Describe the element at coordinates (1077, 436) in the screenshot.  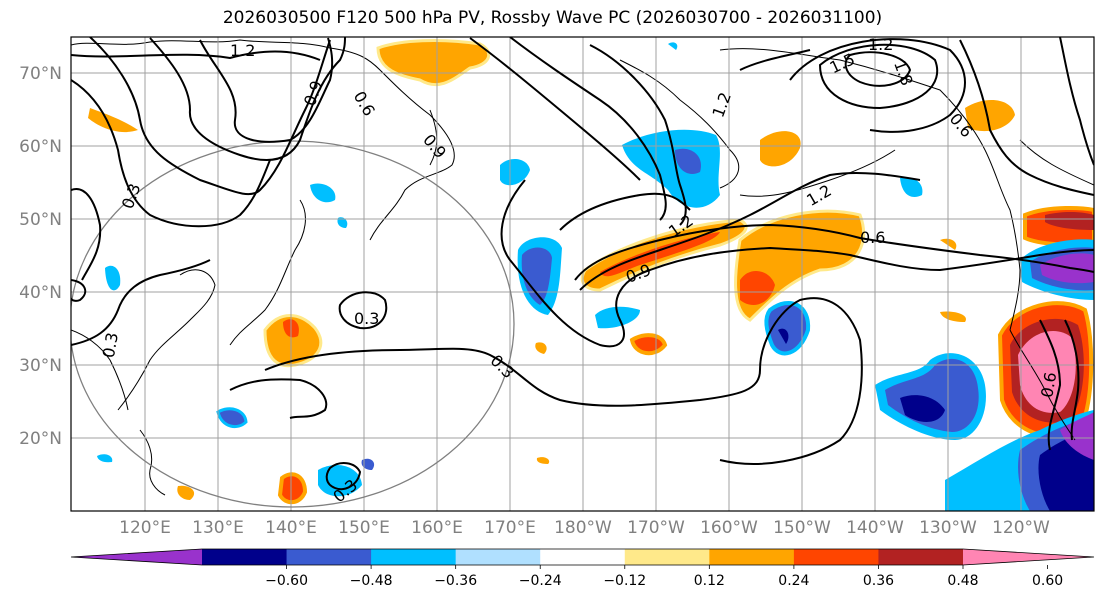
I see `anomaly-purple-se` at that location.